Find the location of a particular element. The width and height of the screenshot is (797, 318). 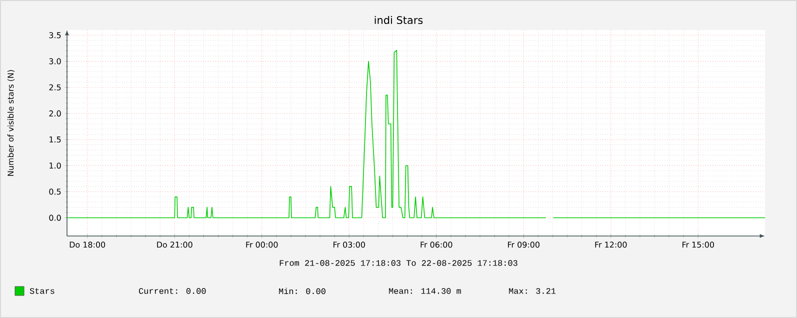

text: Min: 0.00 is located at coordinates (302, 291).